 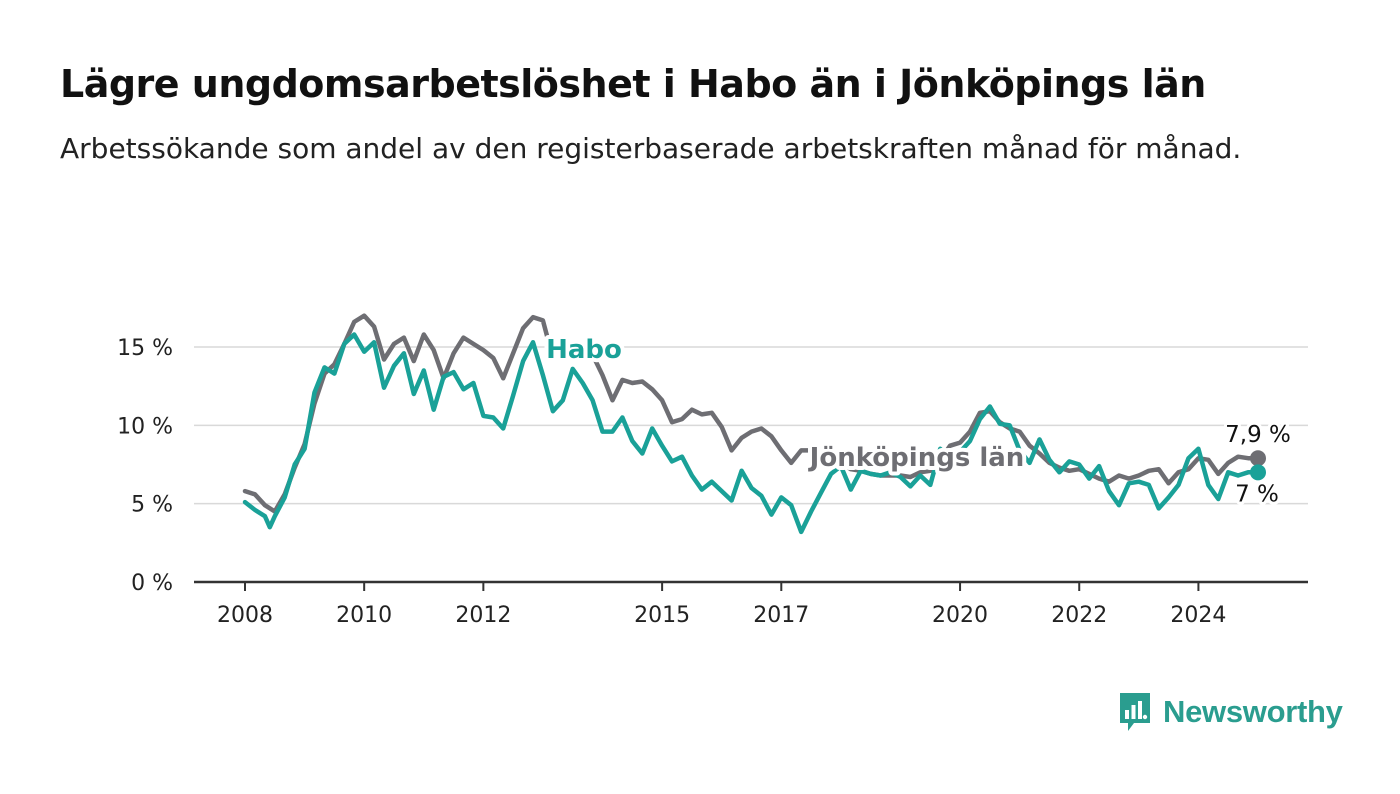 I want to click on end-point-habo, so click(x=1258, y=472).